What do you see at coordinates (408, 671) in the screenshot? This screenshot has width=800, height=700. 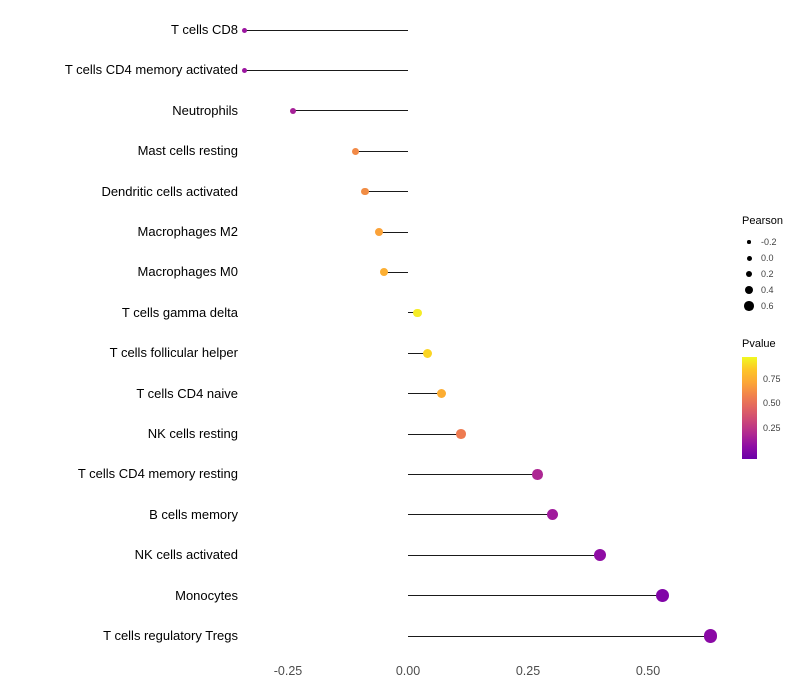 I see `x-axis-tick-label: 0.00` at bounding box center [408, 671].